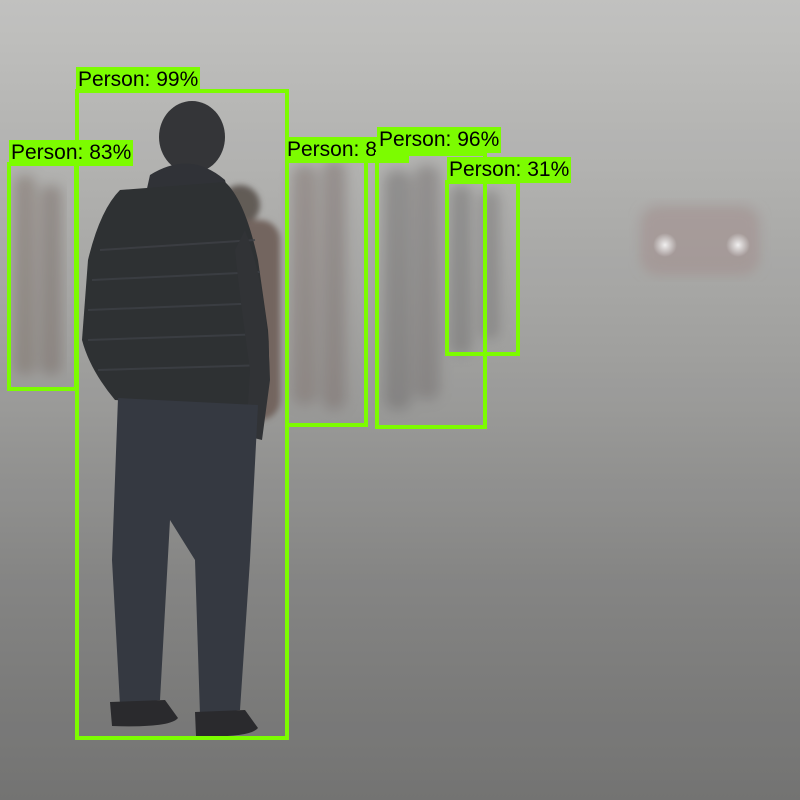 This screenshot has height=800, width=800. Describe the element at coordinates (509, 170) in the screenshot. I see `detection-label-person-31: Person: 31%` at that location.